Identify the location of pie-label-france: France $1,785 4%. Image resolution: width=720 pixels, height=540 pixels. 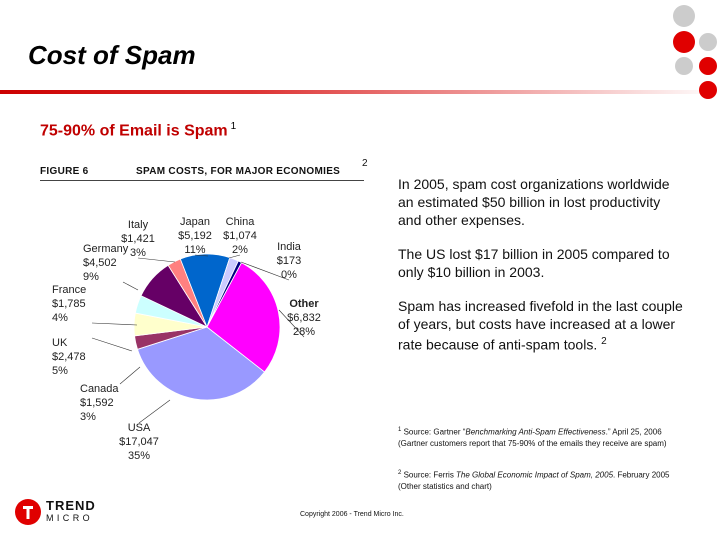
(69, 304).